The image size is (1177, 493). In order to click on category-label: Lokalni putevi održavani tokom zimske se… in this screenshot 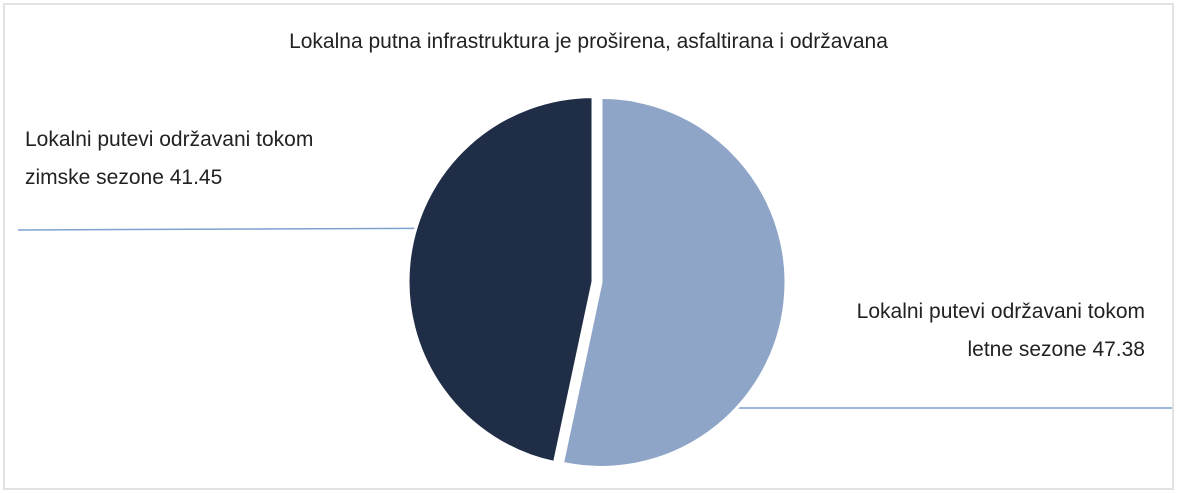, I will do `click(169, 158)`.